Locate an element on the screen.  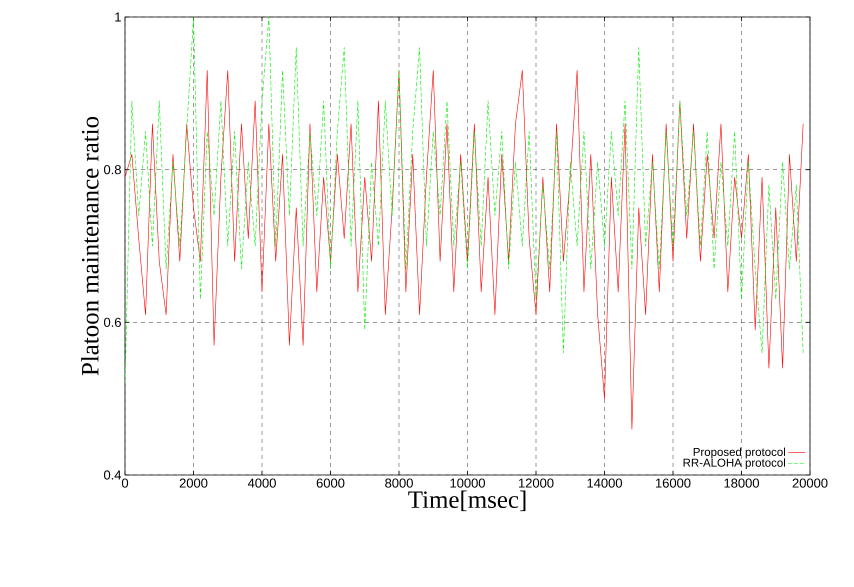
y-tick-label: 0.8 is located at coordinates (112, 169).